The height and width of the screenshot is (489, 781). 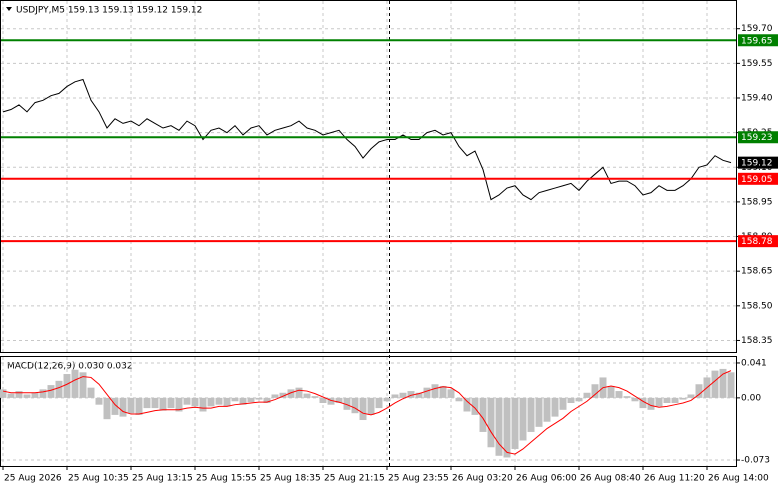 What do you see at coordinates (418, 479) in the screenshot?
I see `x-tick-label: 25 Aug 23:55` at bounding box center [418, 479].